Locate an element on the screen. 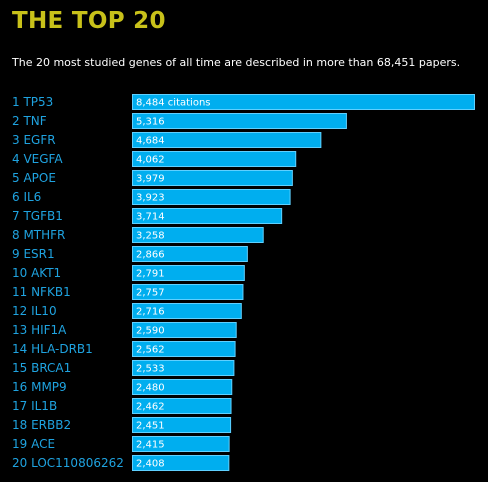 The width and height of the screenshot is (488, 482). gene-label: 6 IL6 is located at coordinates (26, 197).